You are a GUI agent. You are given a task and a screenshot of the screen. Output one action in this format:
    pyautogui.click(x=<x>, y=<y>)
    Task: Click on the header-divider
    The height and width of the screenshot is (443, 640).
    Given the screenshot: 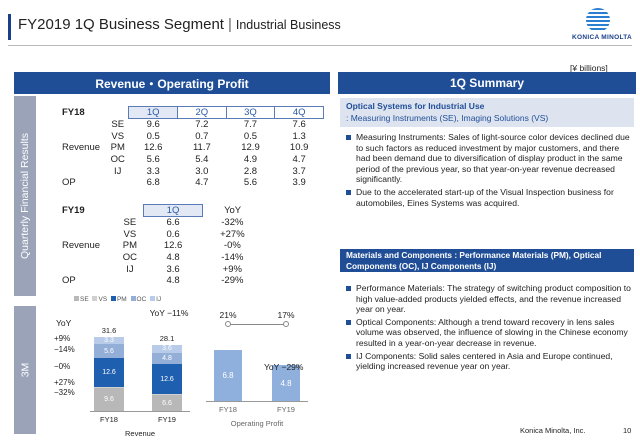 What is the action you would take?
    pyautogui.click(x=320, y=45)
    